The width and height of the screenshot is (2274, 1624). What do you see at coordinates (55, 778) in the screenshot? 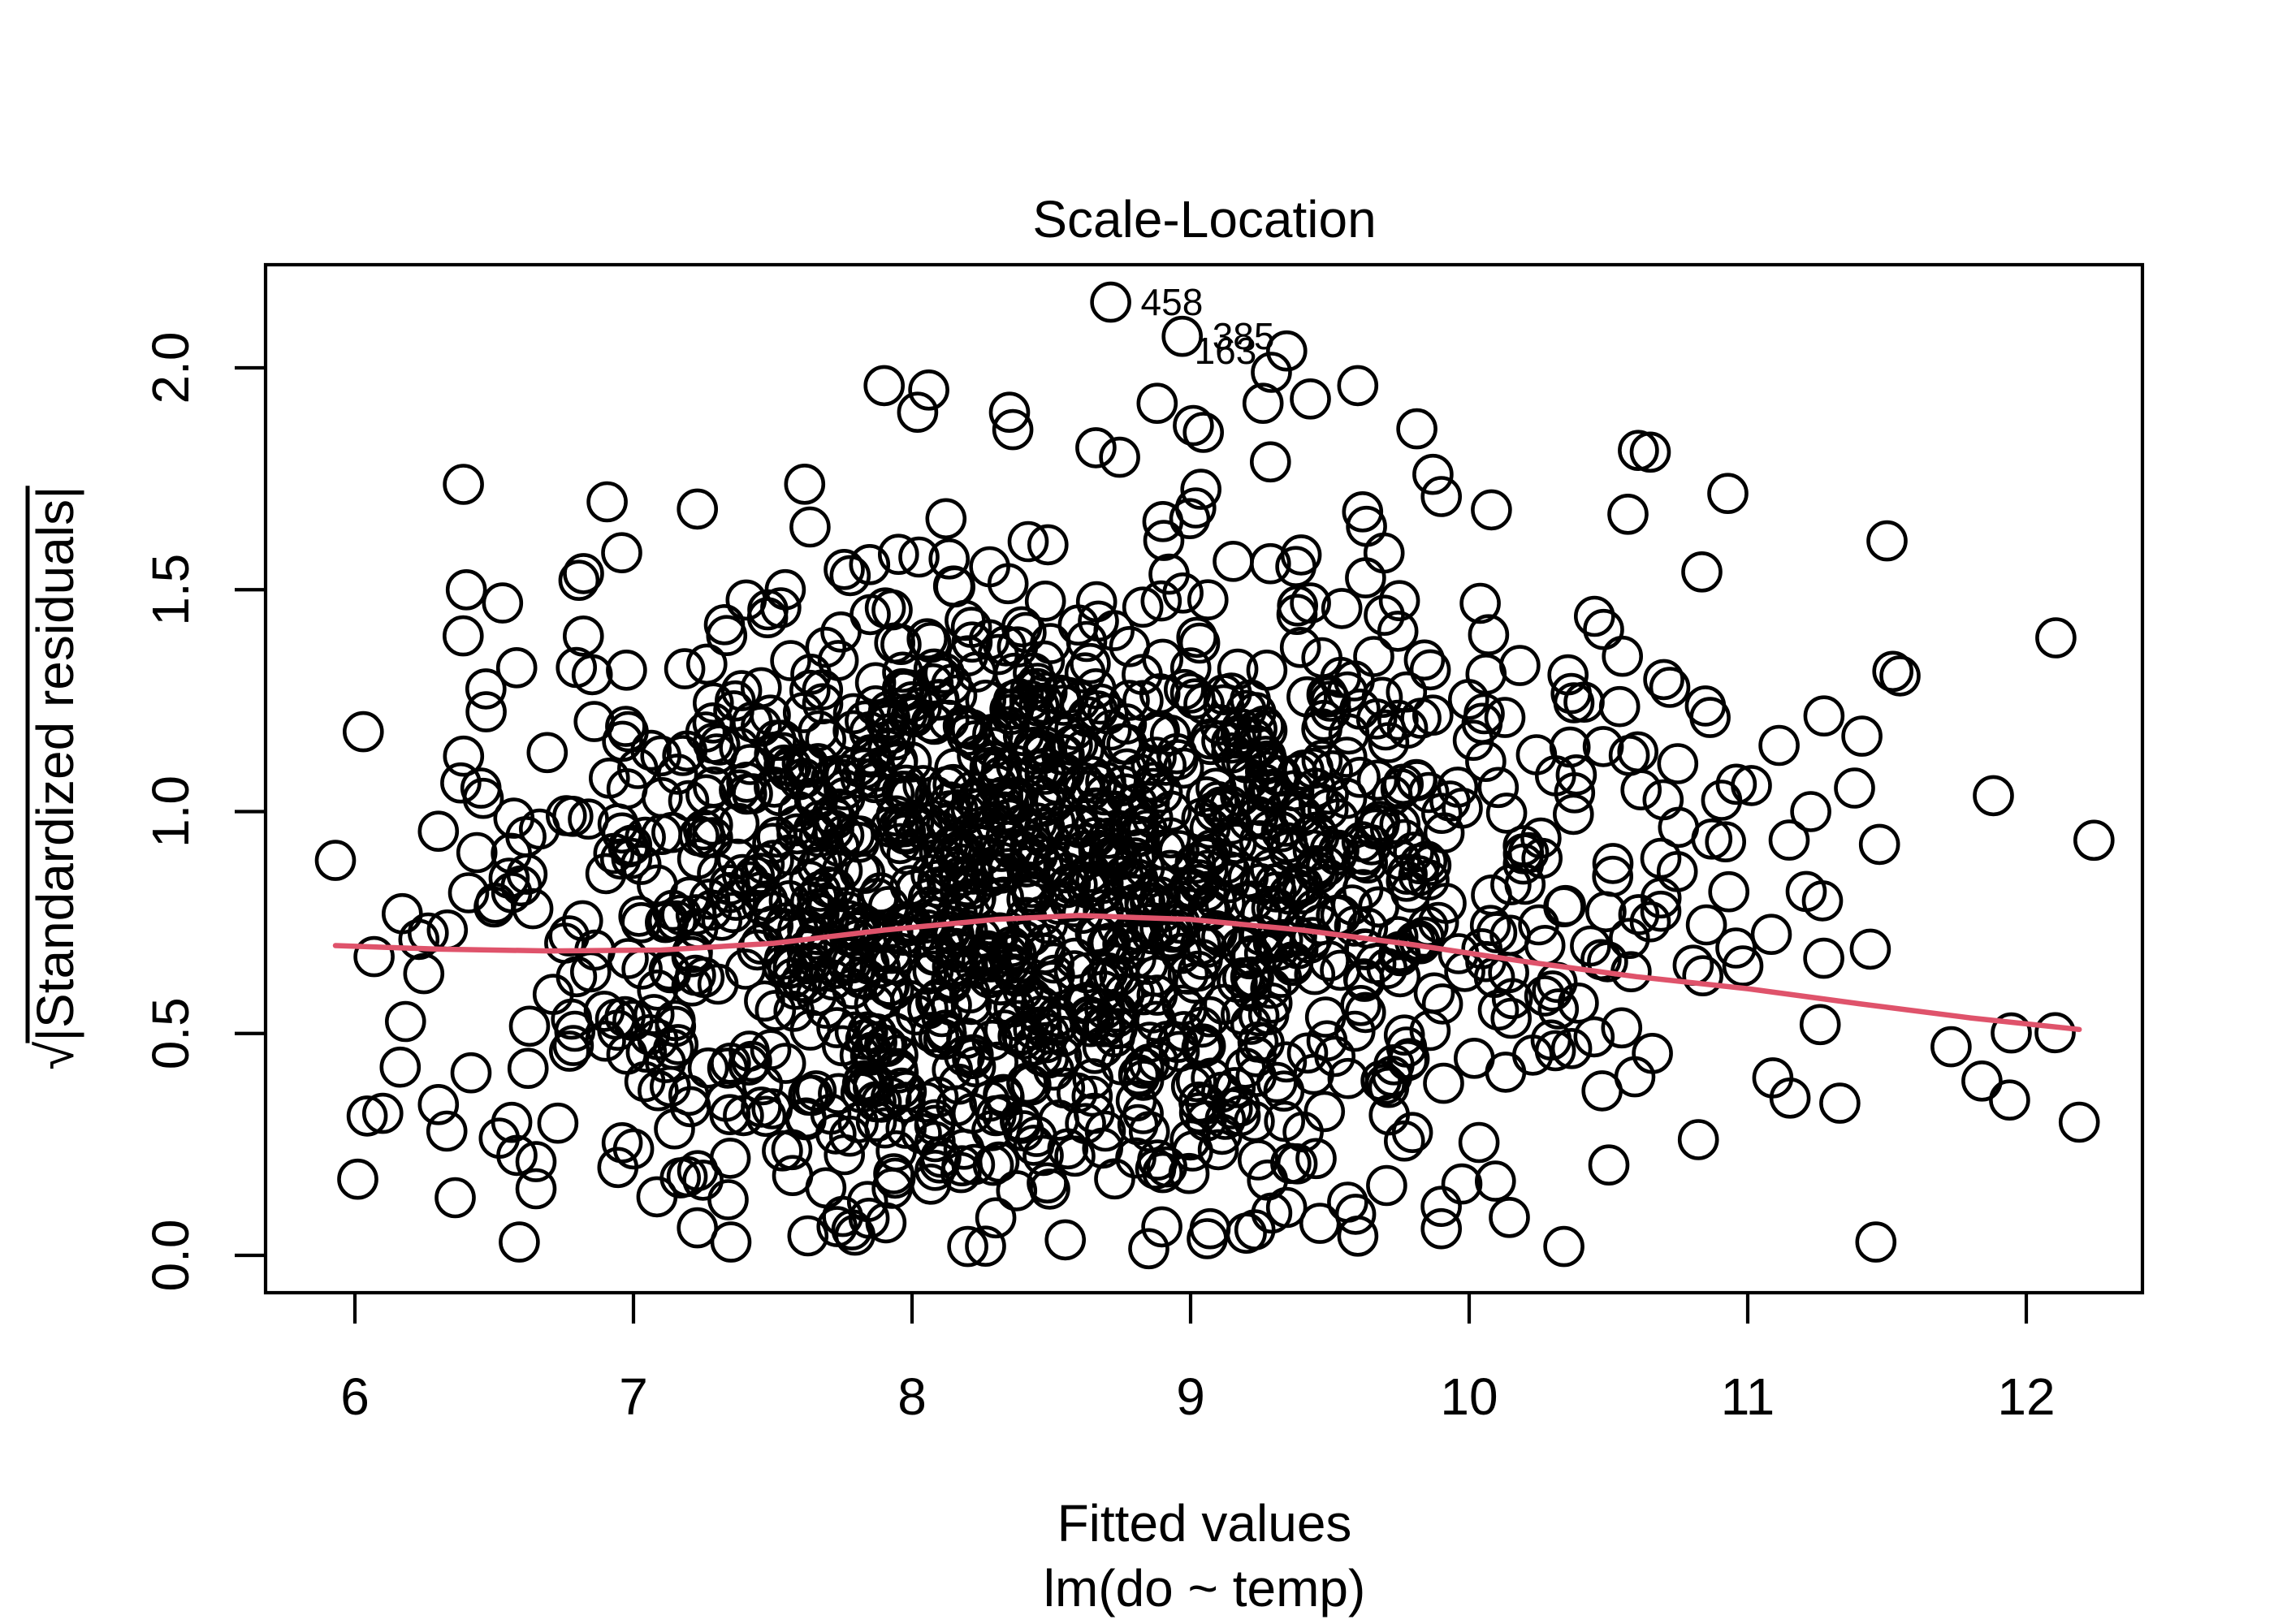
I see `y-axis-title-group: √|Standardized residuals|` at bounding box center [55, 778].